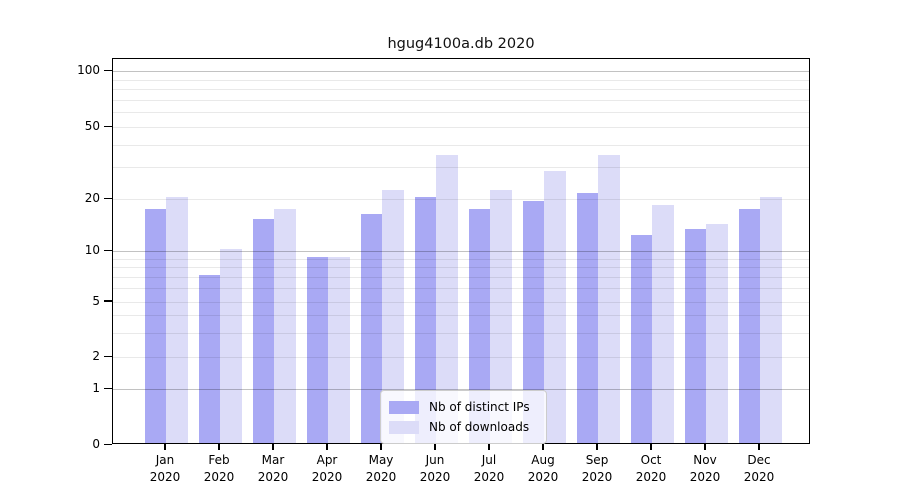  What do you see at coordinates (219, 476) in the screenshot?
I see `x-label-year-feb: 2020` at bounding box center [219, 476].